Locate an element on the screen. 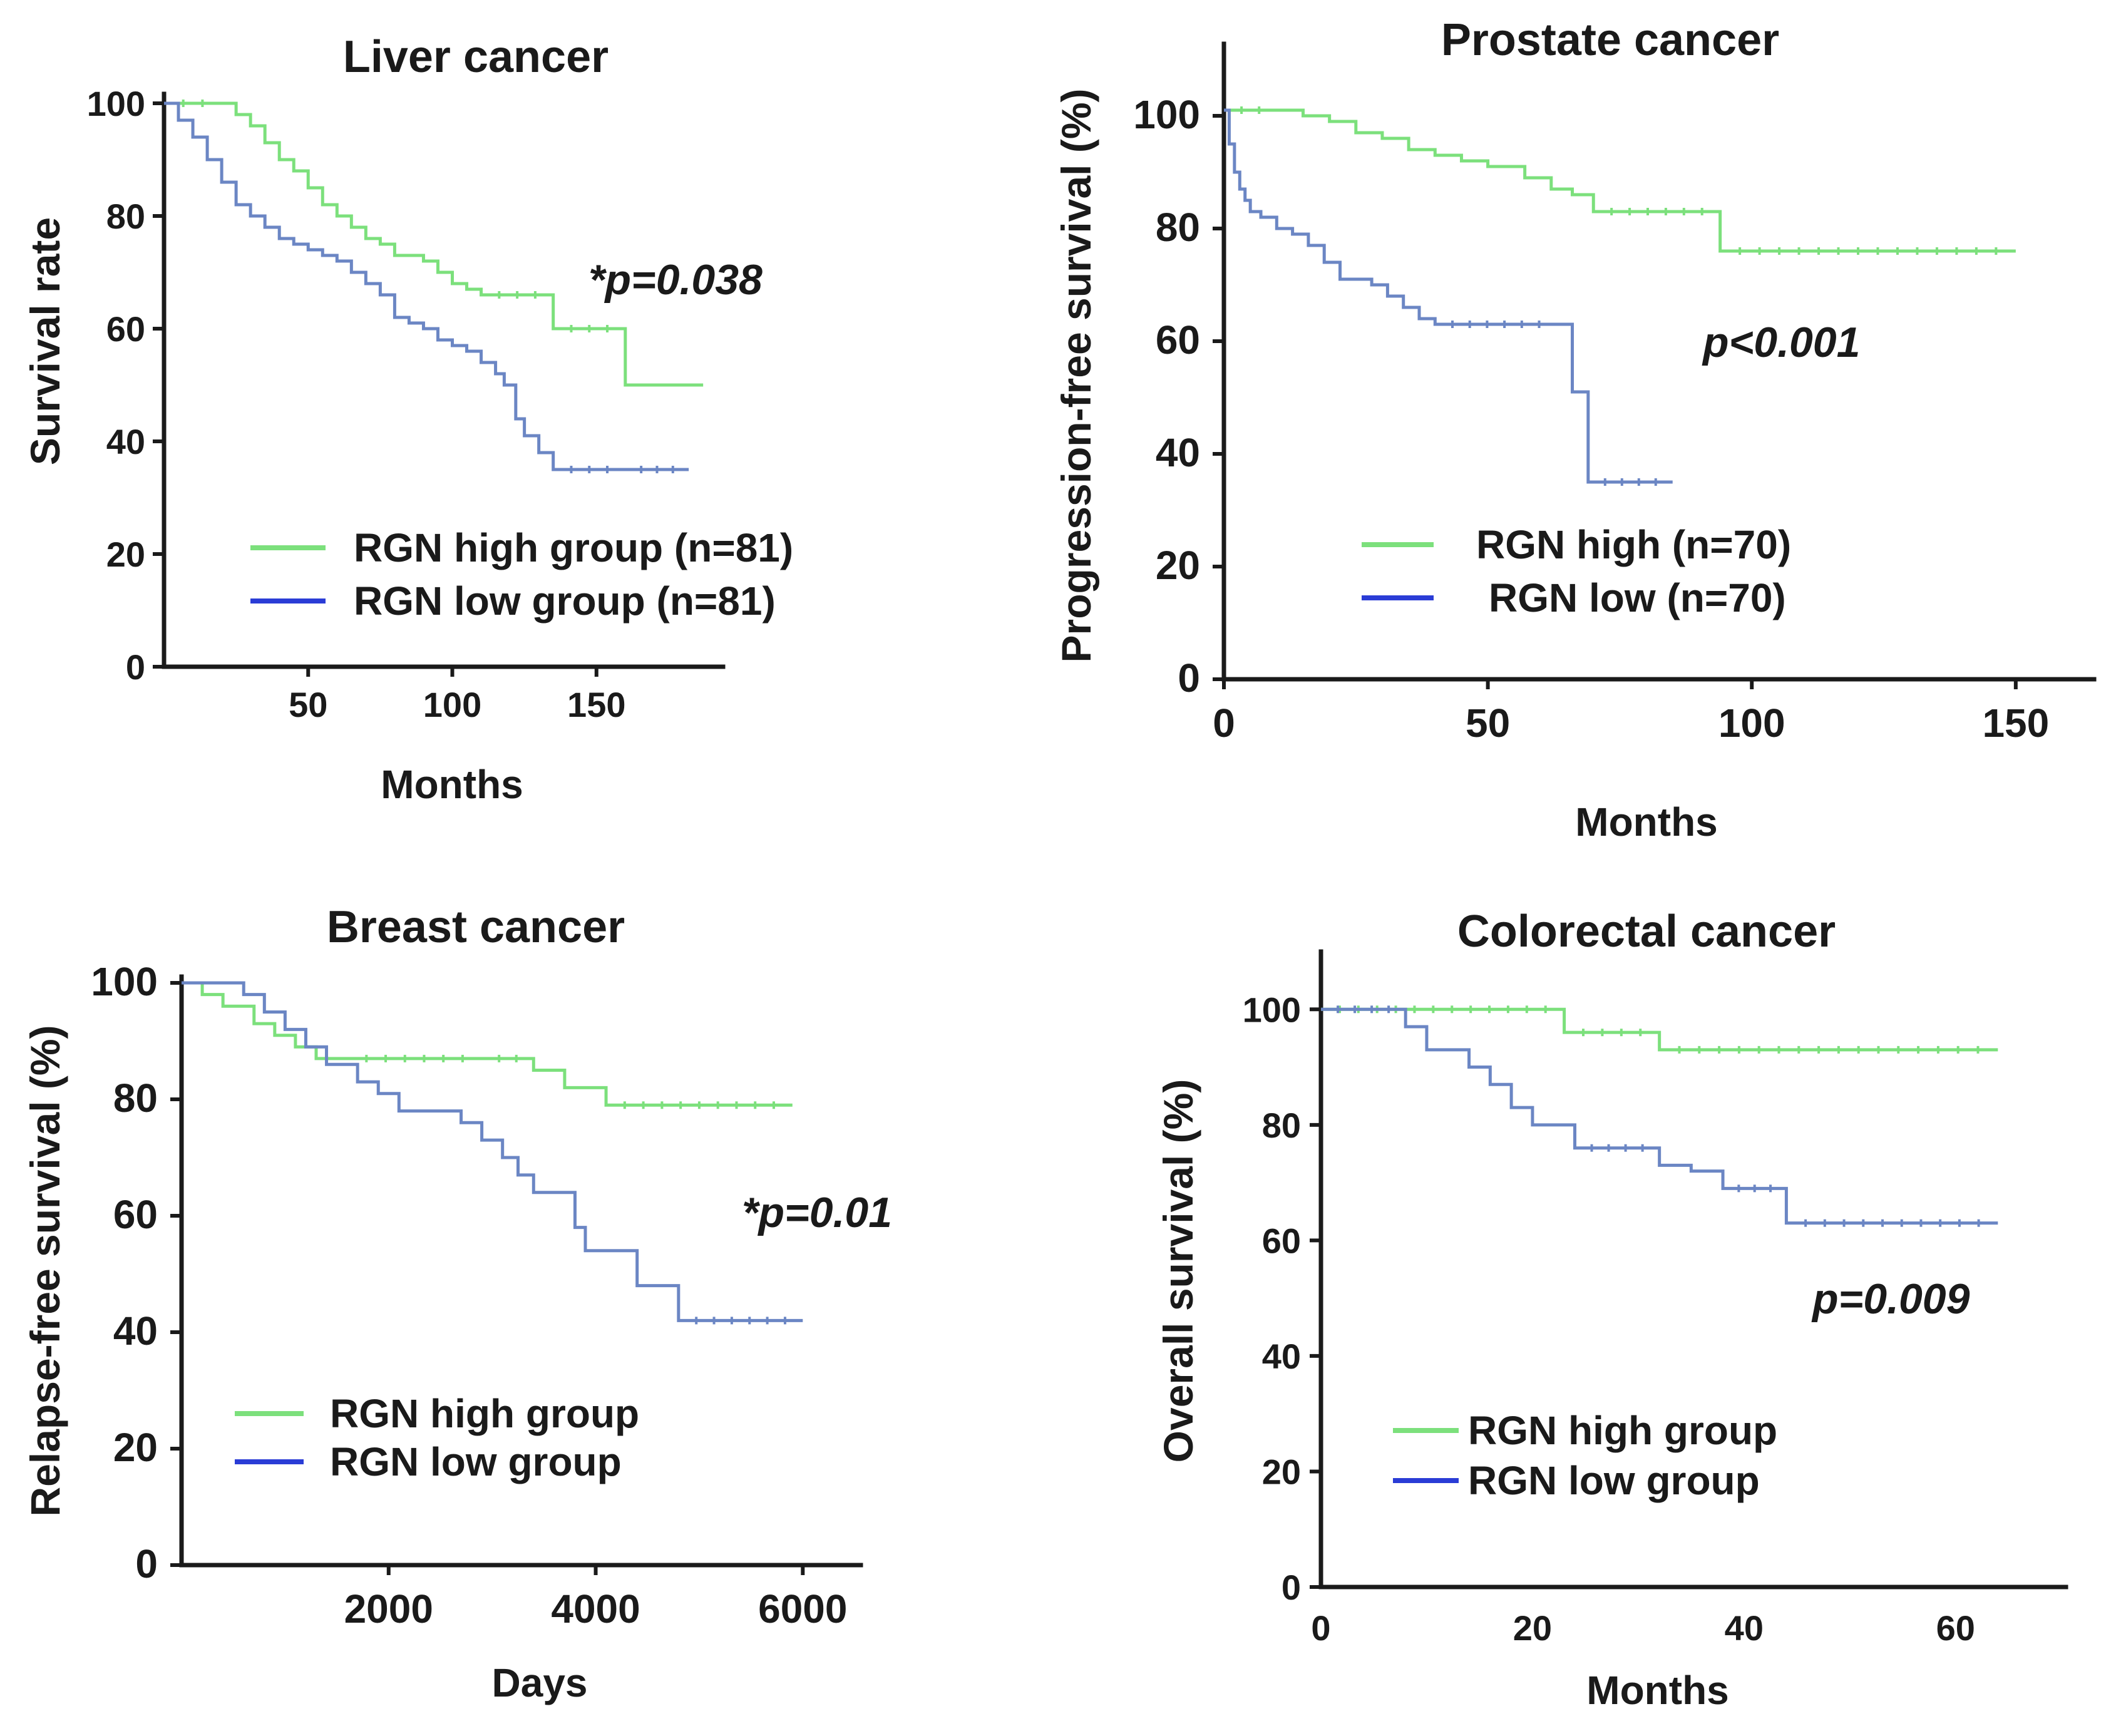 This screenshot has width=2106, height=1736. chart-title: Breast cancer is located at coordinates (476, 927).